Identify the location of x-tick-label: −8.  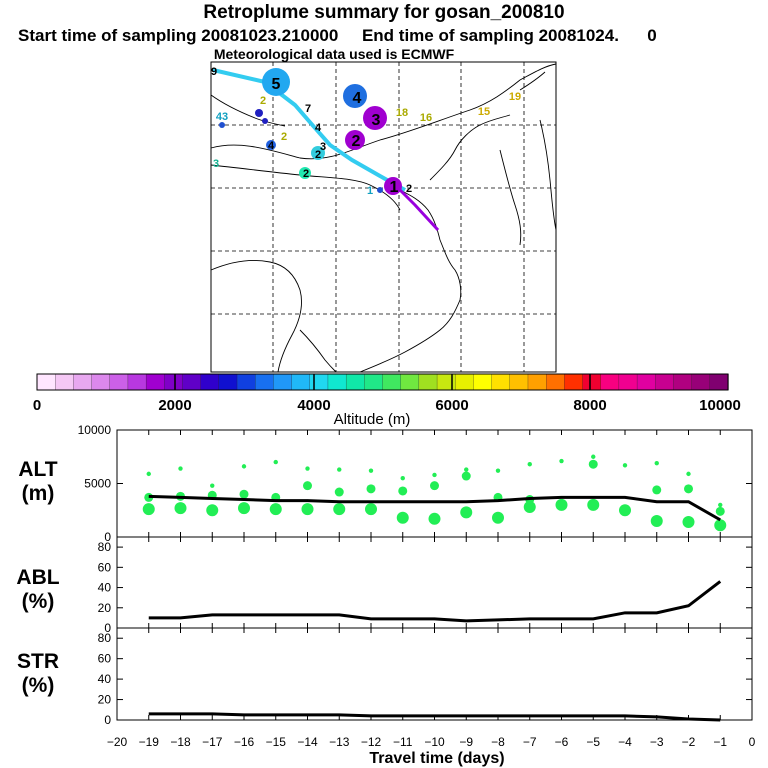
(498, 742).